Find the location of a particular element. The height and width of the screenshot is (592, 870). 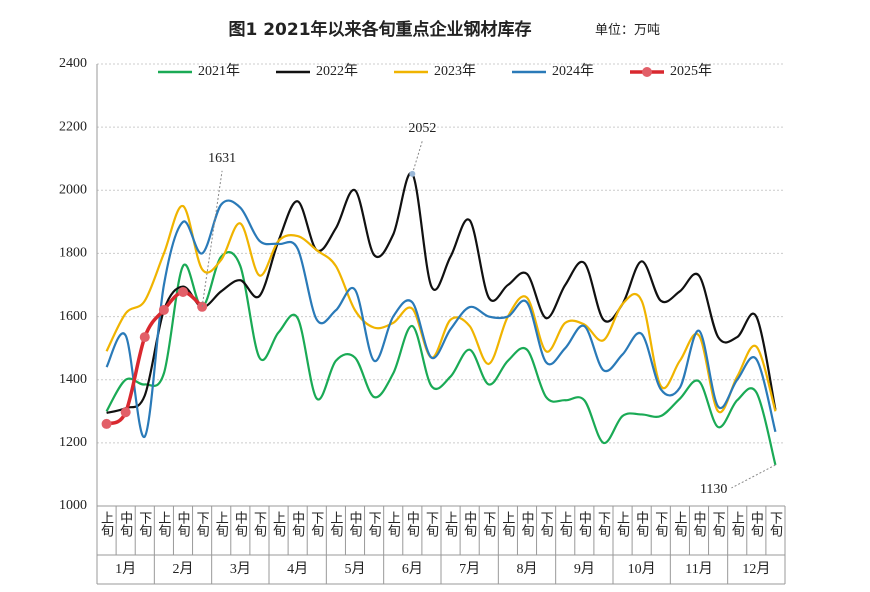

legend-label: 2022年 is located at coordinates (337, 71).